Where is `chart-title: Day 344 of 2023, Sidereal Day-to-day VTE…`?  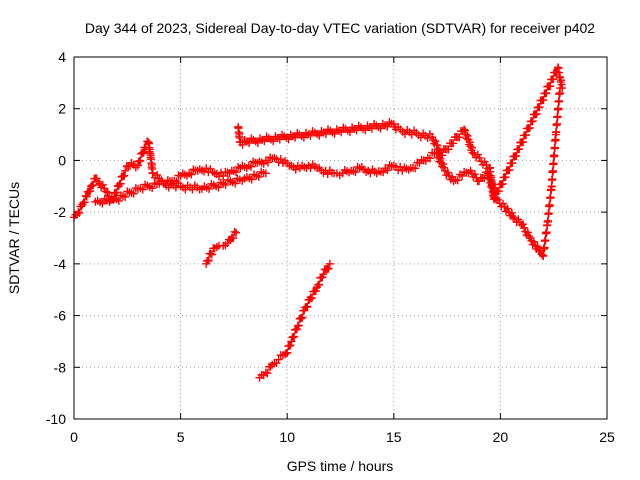
chart-title: Day 344 of 2023, Sidereal Day-to-day VTE… is located at coordinates (340, 28).